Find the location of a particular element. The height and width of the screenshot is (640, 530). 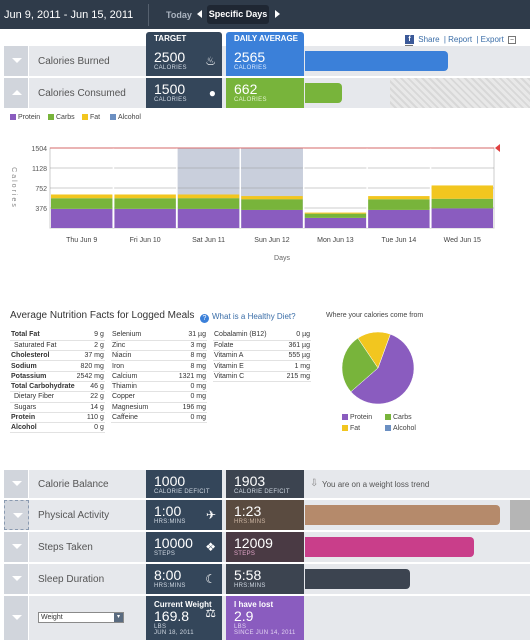

nutrition-row: Cholesterol 37 mg is located at coordinates (57, 356).